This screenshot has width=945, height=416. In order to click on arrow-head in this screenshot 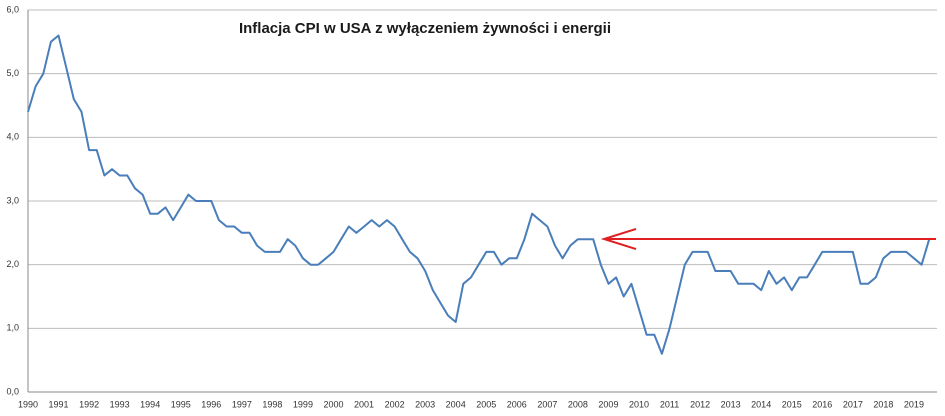, I will do `click(618, 239)`.